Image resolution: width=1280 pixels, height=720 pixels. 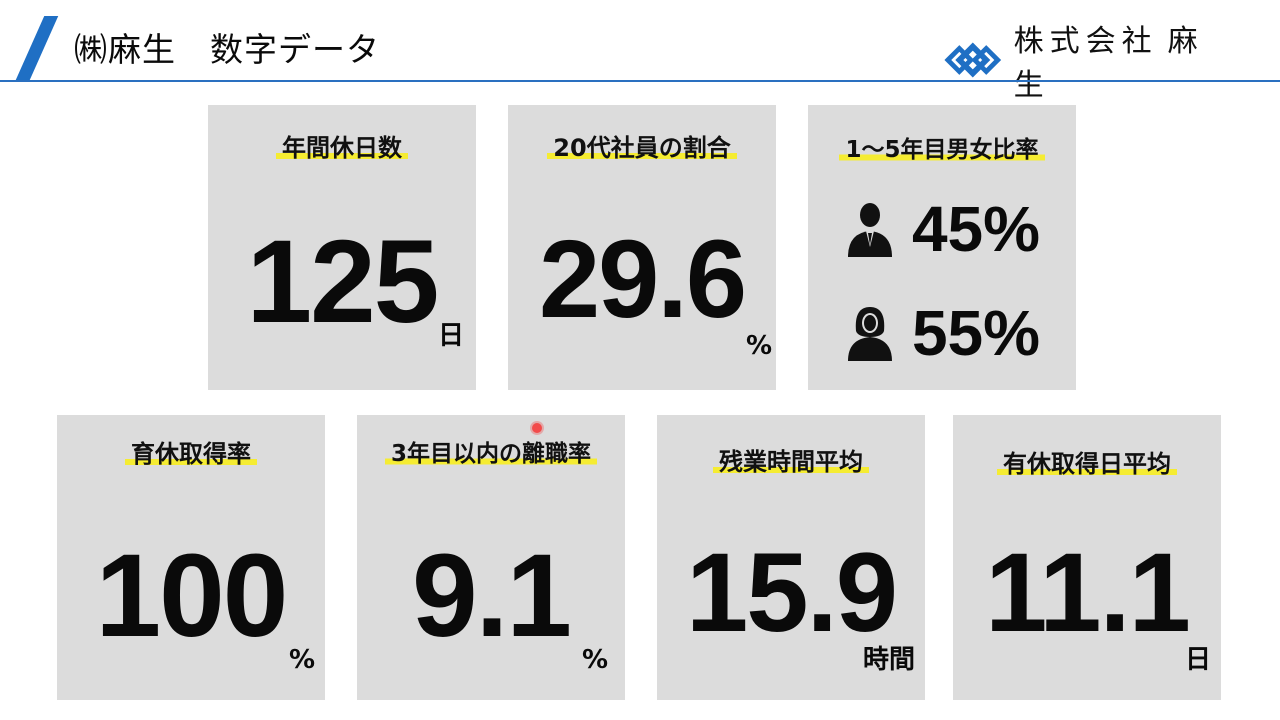 What do you see at coordinates (640, 51) in the screenshot?
I see `slide-header: ㈱麻生 数字データ 株式会社麻 生` at bounding box center [640, 51].